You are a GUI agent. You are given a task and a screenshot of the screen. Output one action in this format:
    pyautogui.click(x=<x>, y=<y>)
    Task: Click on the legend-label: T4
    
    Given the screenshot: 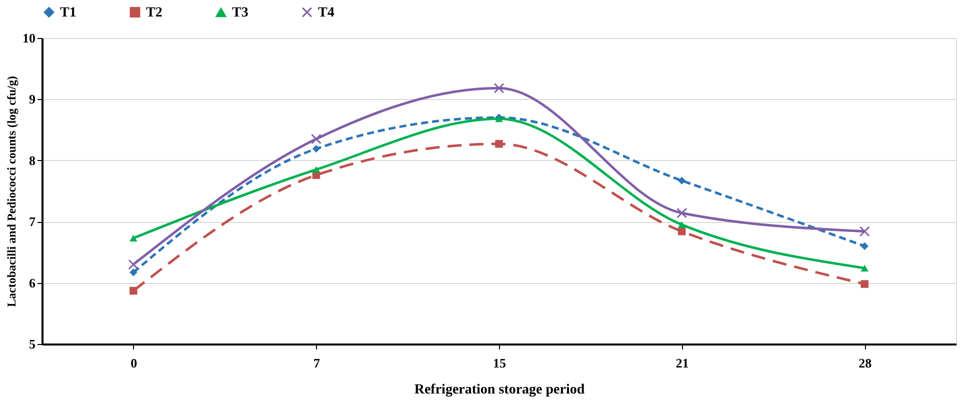 What is the action you would take?
    pyautogui.click(x=326, y=12)
    